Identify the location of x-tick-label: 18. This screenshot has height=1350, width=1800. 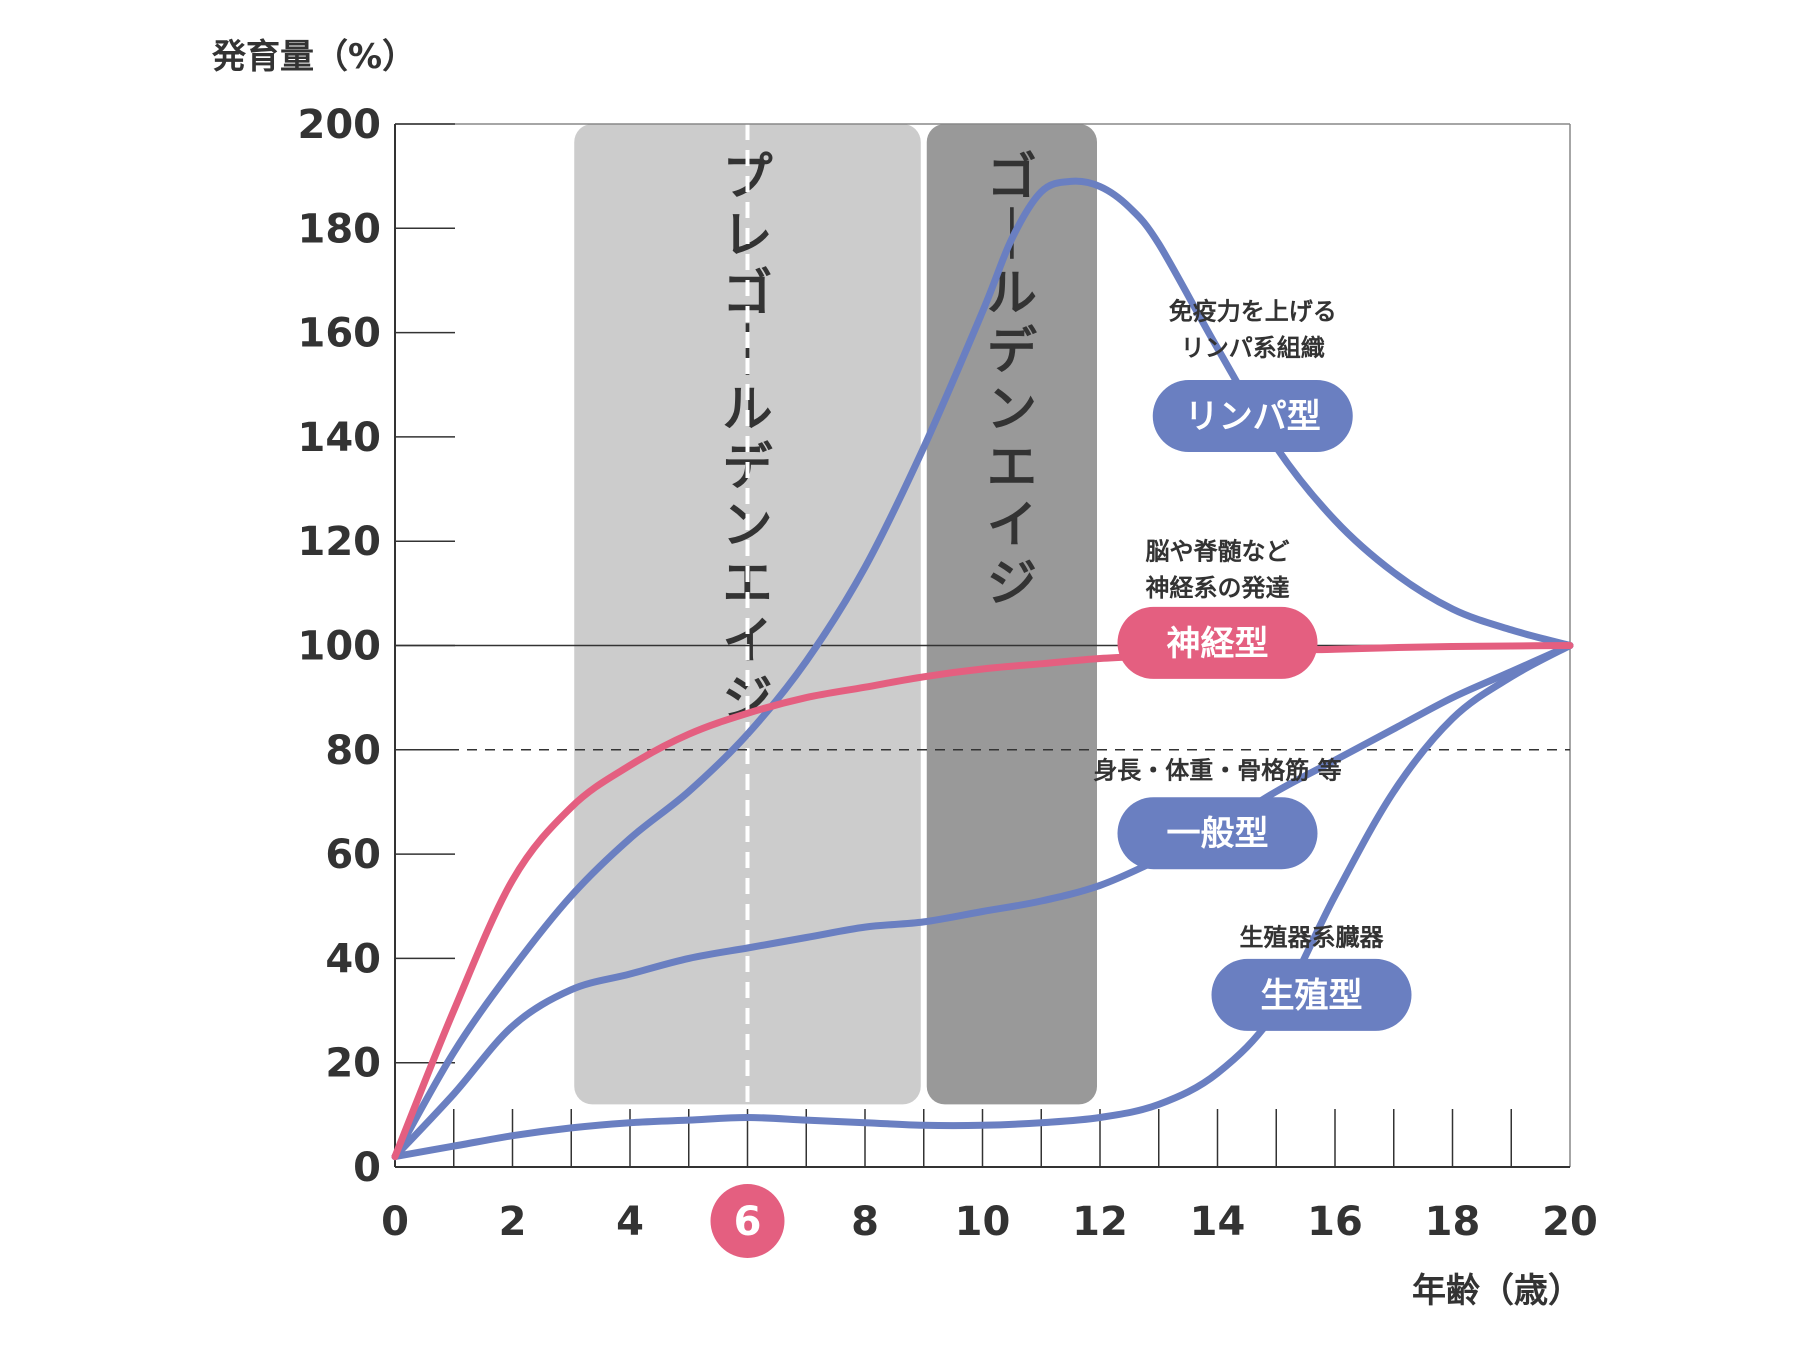
(1453, 1222).